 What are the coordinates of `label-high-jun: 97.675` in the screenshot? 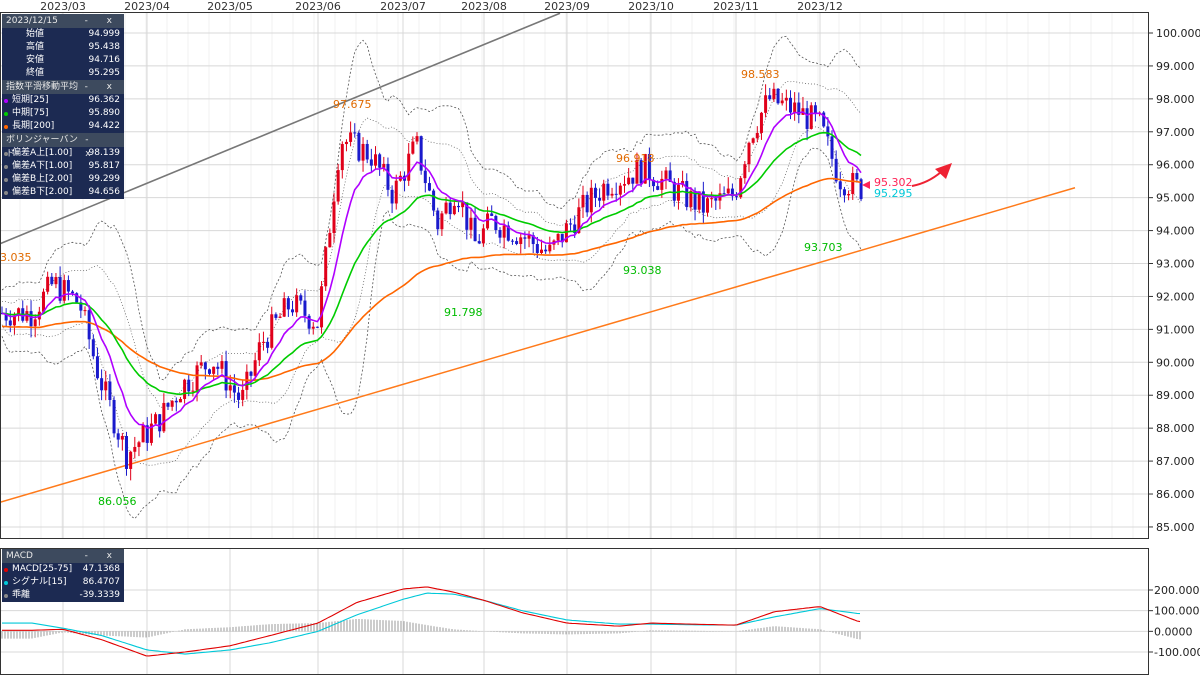 It's located at (352, 104).